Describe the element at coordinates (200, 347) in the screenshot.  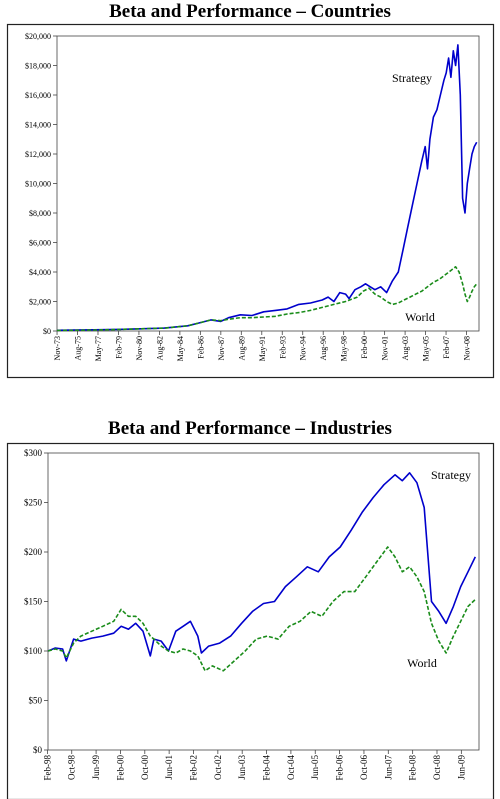
I see `x-tick-label: Feb-86` at that location.